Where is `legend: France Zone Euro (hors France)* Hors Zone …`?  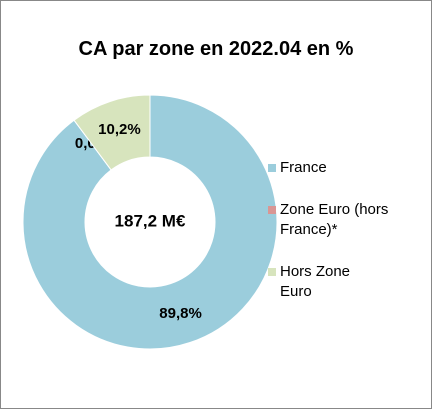
legend: France Zone Euro (hors France)* Hors Zone … is located at coordinates (336, 241).